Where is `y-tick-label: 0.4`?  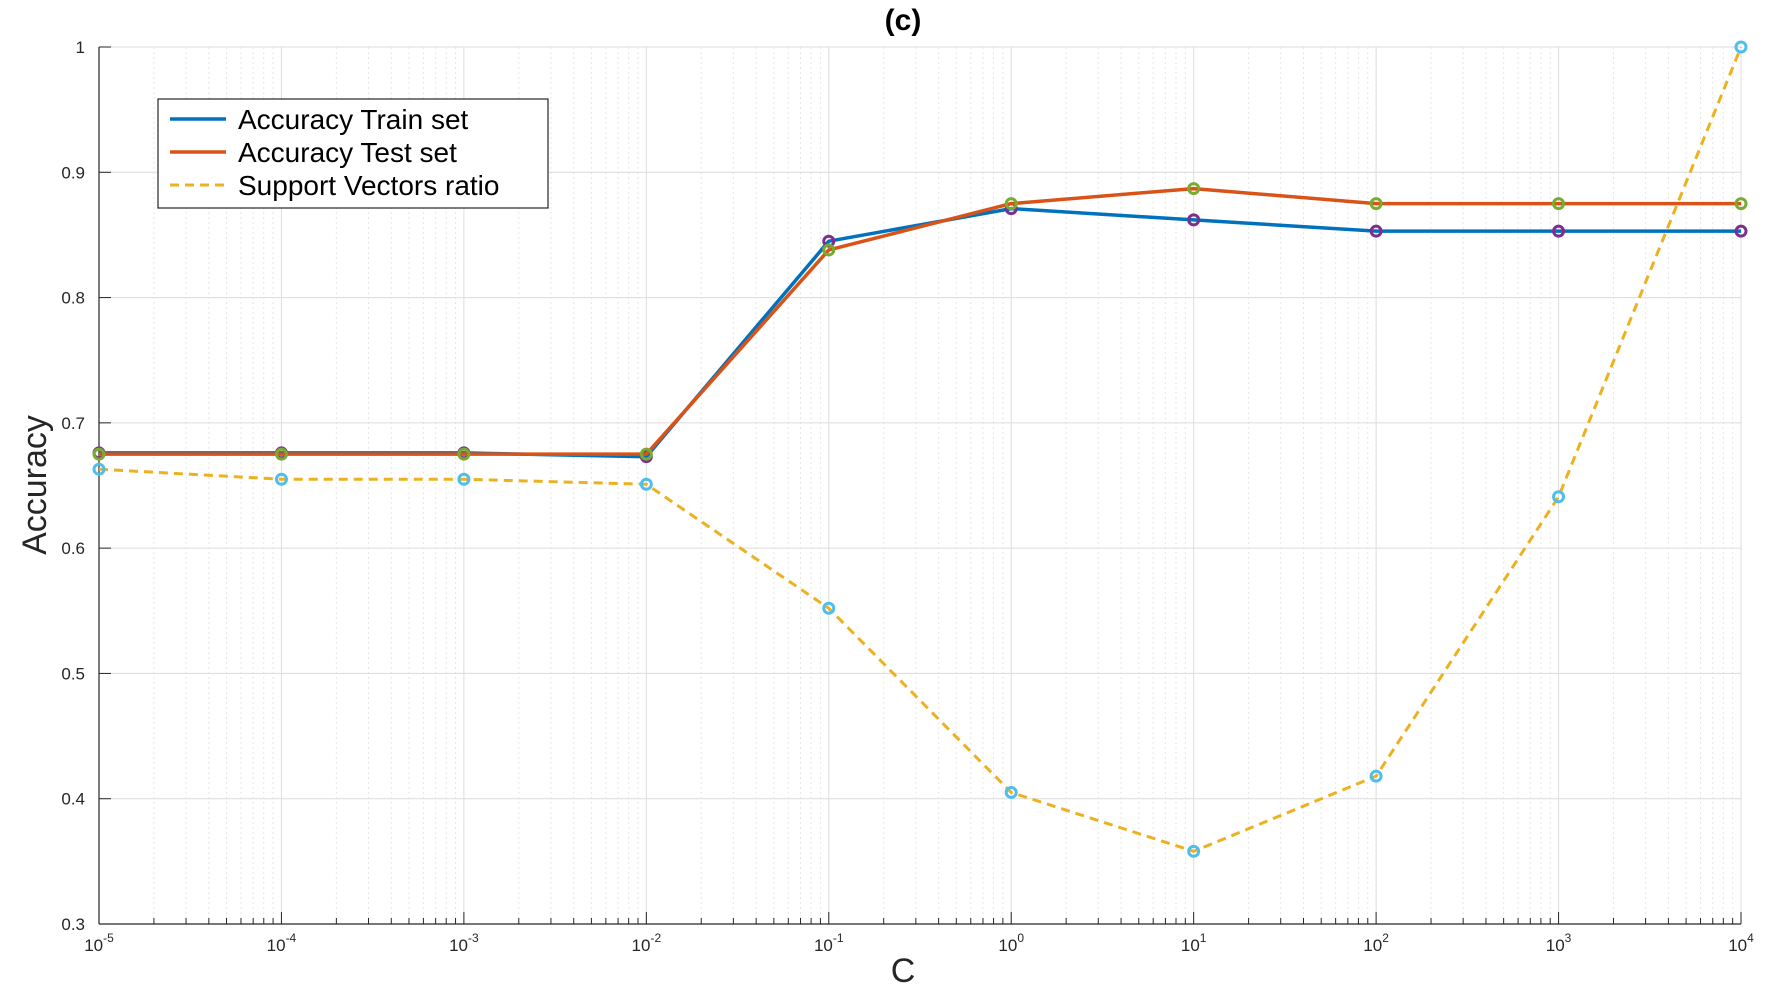
y-tick-label: 0.4 is located at coordinates (73, 799).